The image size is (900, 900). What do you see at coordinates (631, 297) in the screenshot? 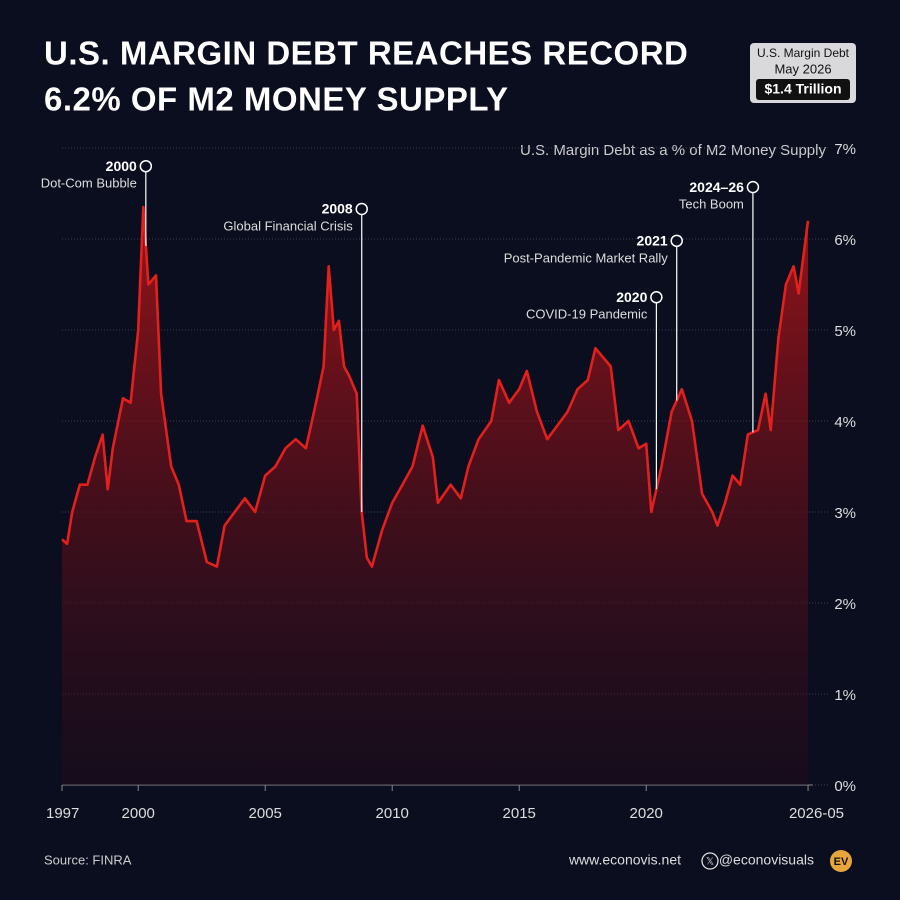
I see `annotation-year: 2020` at bounding box center [631, 297].